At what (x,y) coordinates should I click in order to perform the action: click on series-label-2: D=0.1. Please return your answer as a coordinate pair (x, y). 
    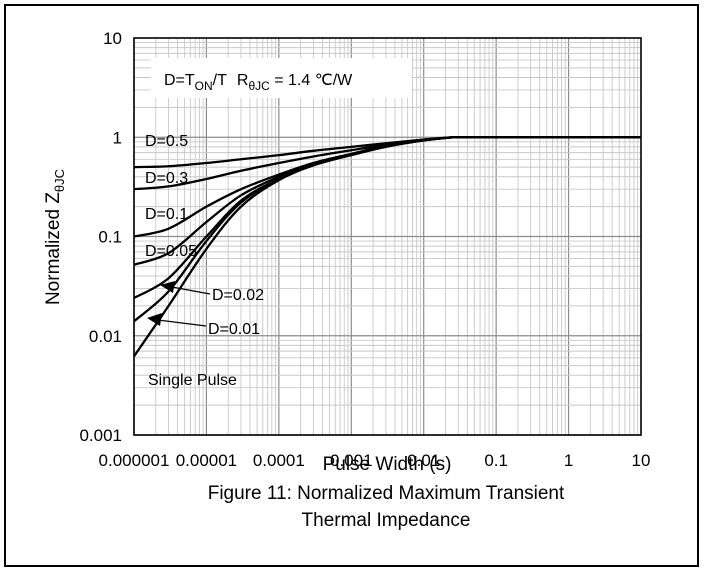
    Looking at the image, I should click on (166, 214).